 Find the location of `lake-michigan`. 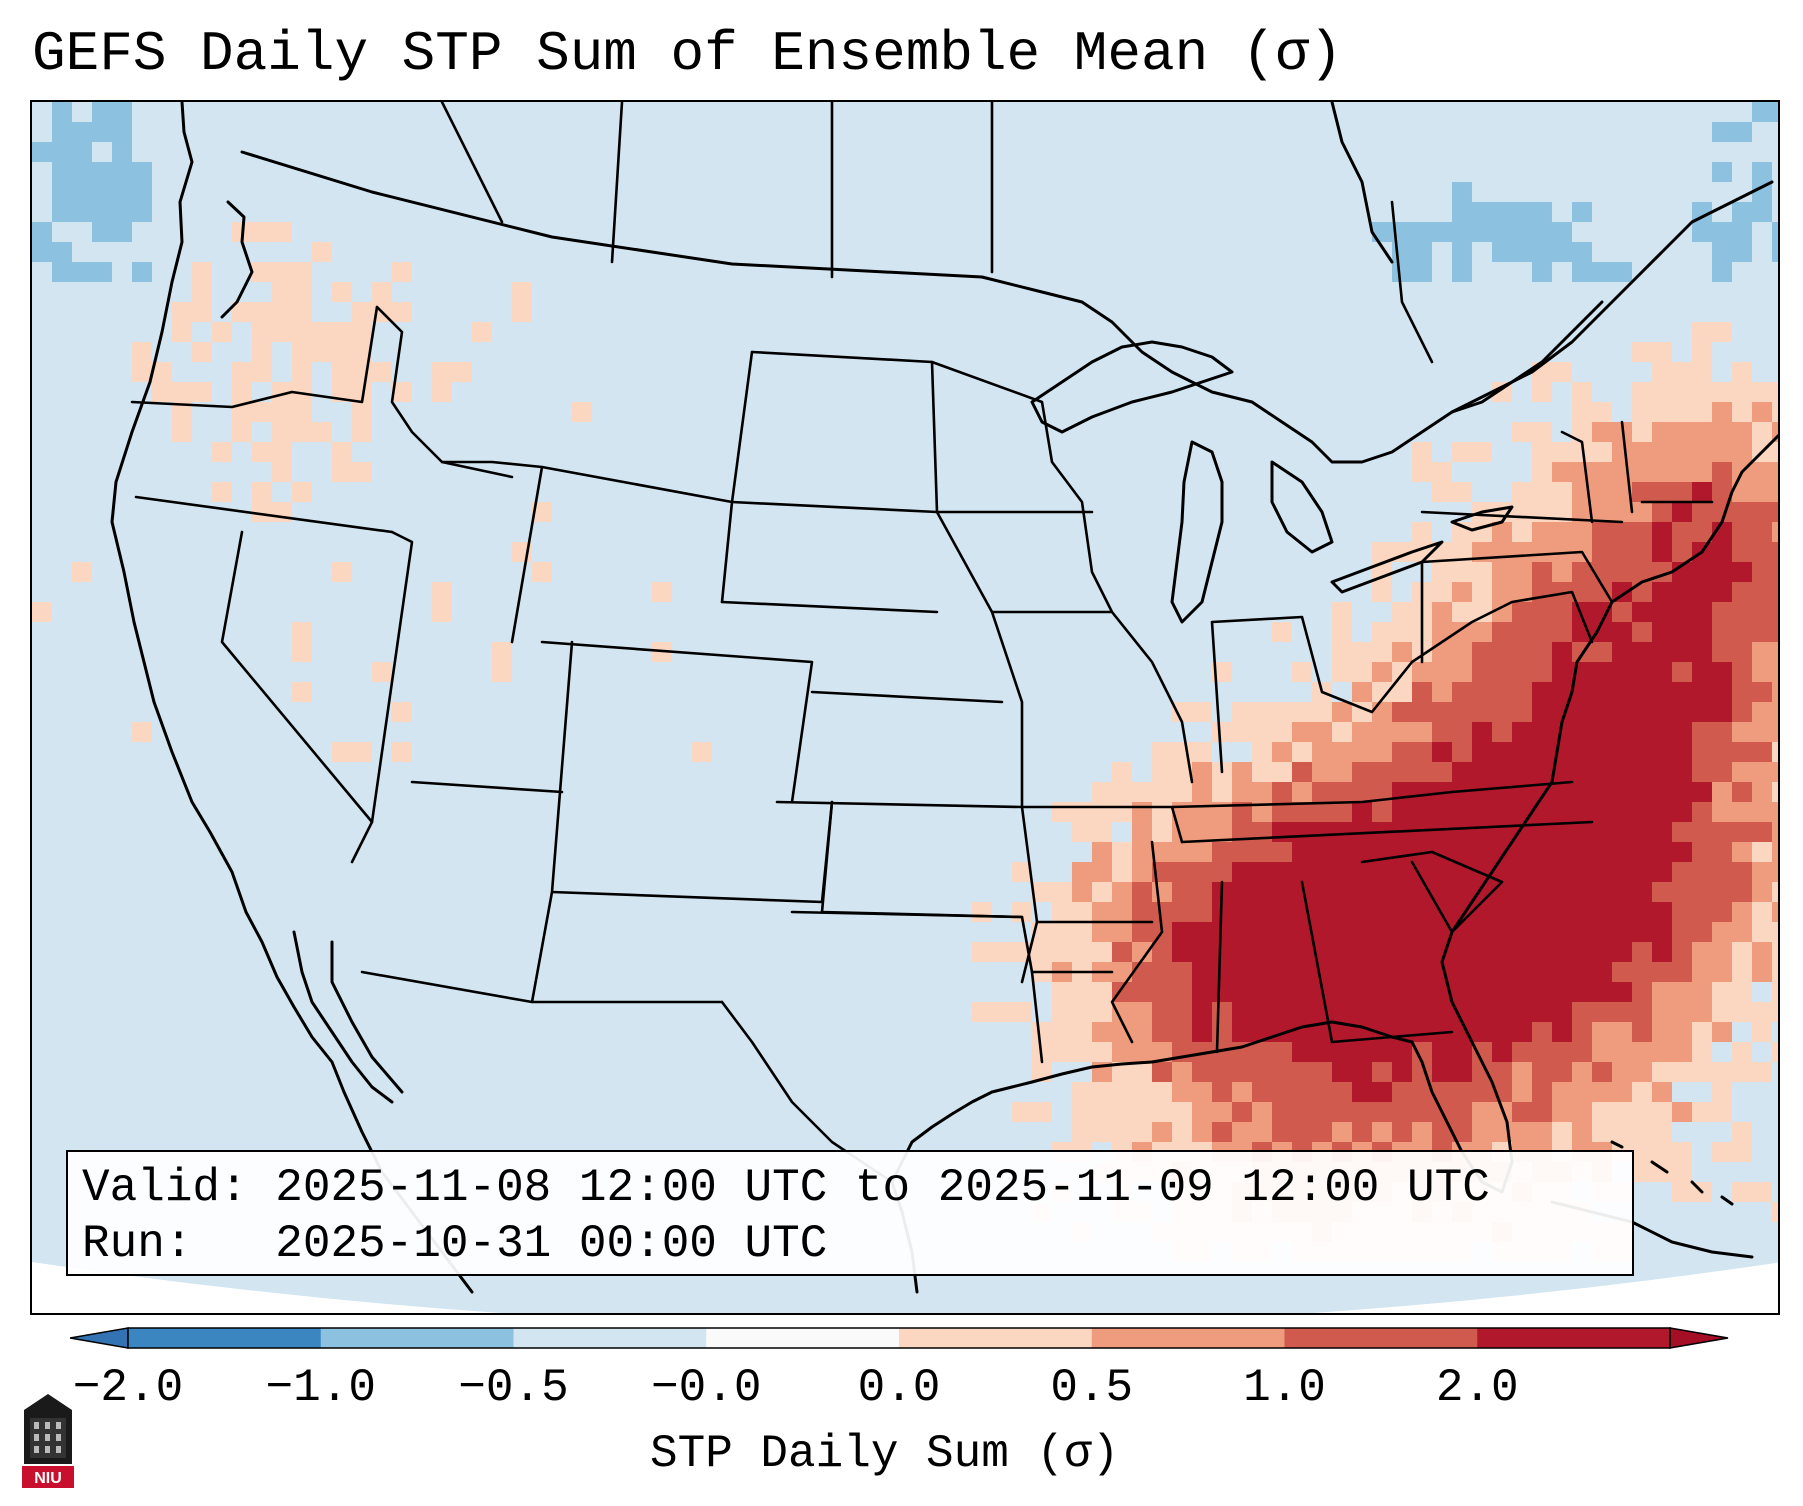

lake-michigan is located at coordinates (1197, 532).